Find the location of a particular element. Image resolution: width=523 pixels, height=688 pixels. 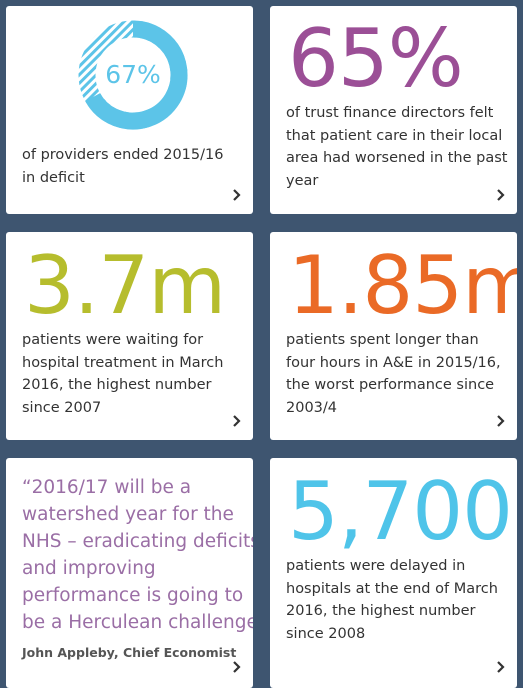

author: John Appleby, Chief Economist is located at coordinates (129, 652).